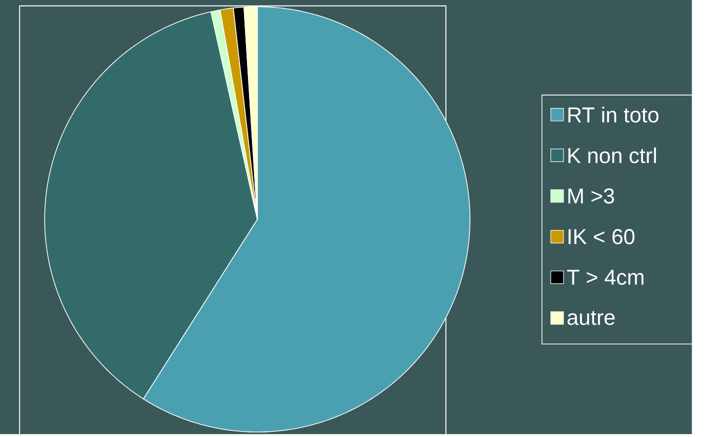 Image resolution: width=706 pixels, height=437 pixels. Describe the element at coordinates (613, 114) in the screenshot. I see `legend-label: RT in toto` at that location.